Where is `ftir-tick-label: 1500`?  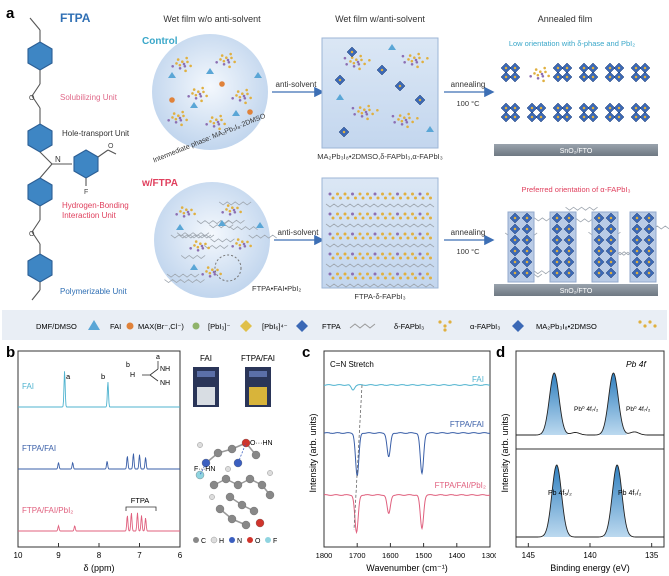 ftir-tick-label: 1500 is located at coordinates (423, 555).